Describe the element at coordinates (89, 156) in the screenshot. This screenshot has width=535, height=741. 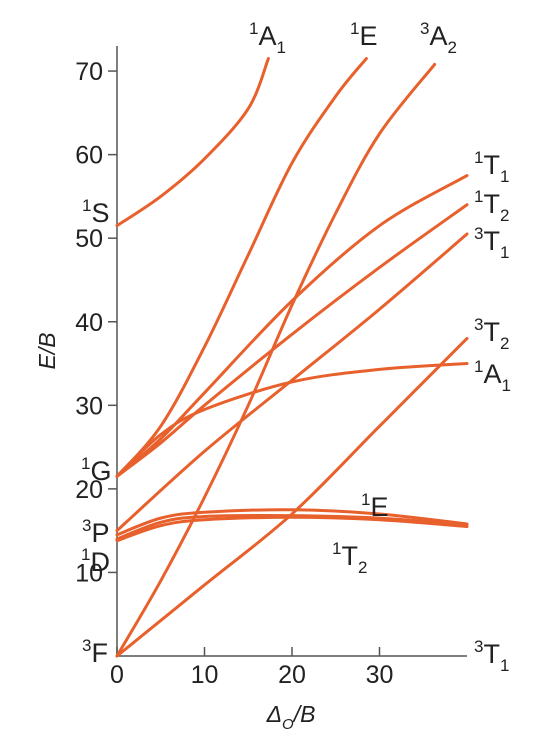
I see `y-tick-label: 60` at that location.